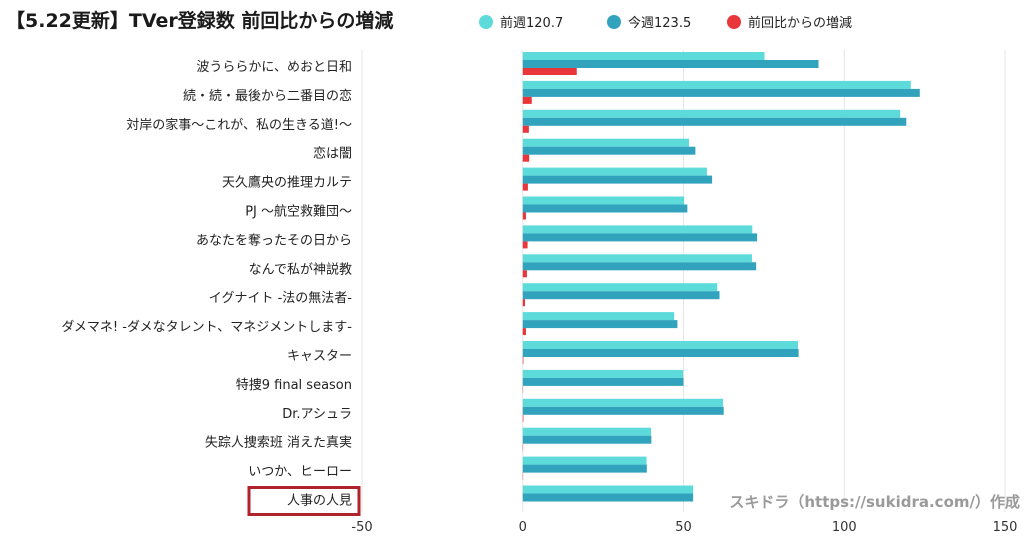 Image resolution: width=1024 pixels, height=538 pixels. What do you see at coordinates (239, 125) in the screenshot?
I see `category-label: 対岸の家事〜これが、私の生きる道!〜` at bounding box center [239, 125].